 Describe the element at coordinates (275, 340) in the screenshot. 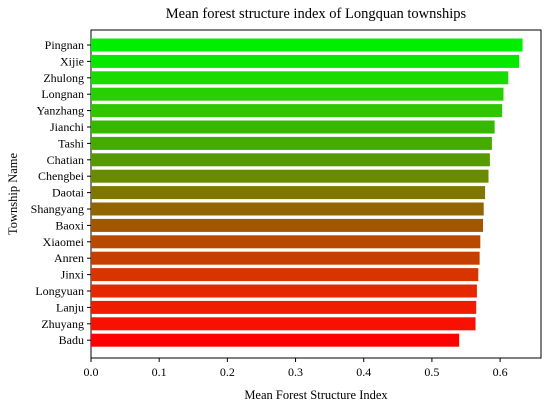

I see `bar-badu` at that location.